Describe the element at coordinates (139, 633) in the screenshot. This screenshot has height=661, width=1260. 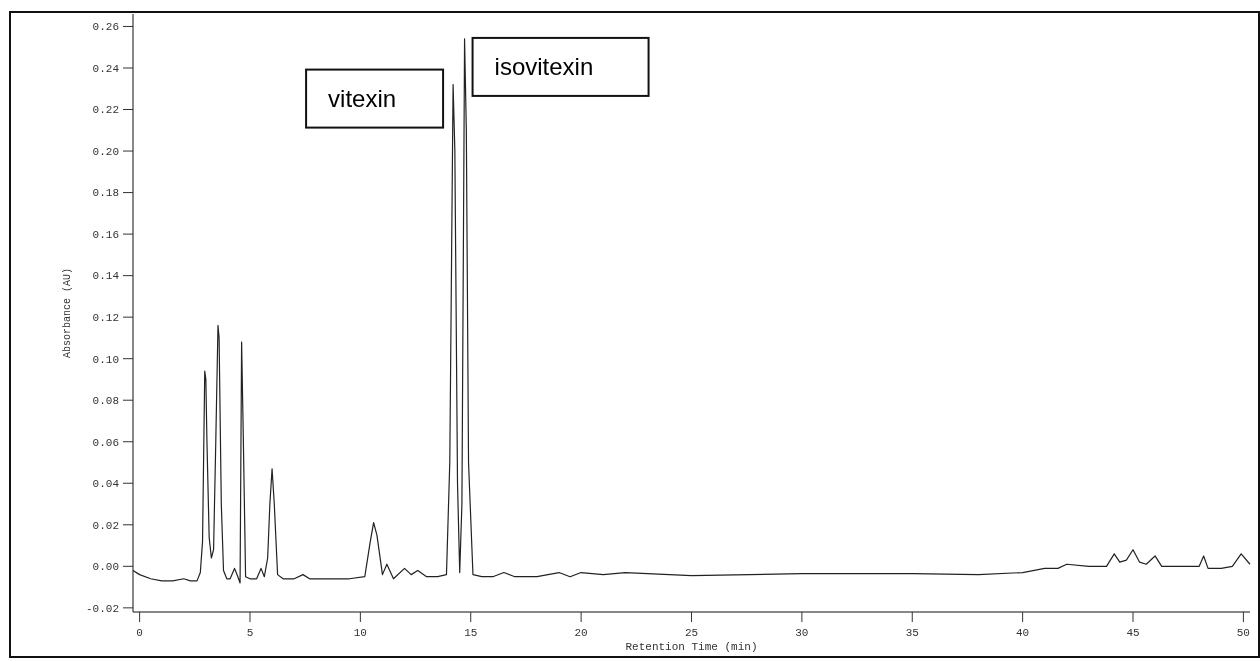
I see `x-tick-label: 0` at that location.